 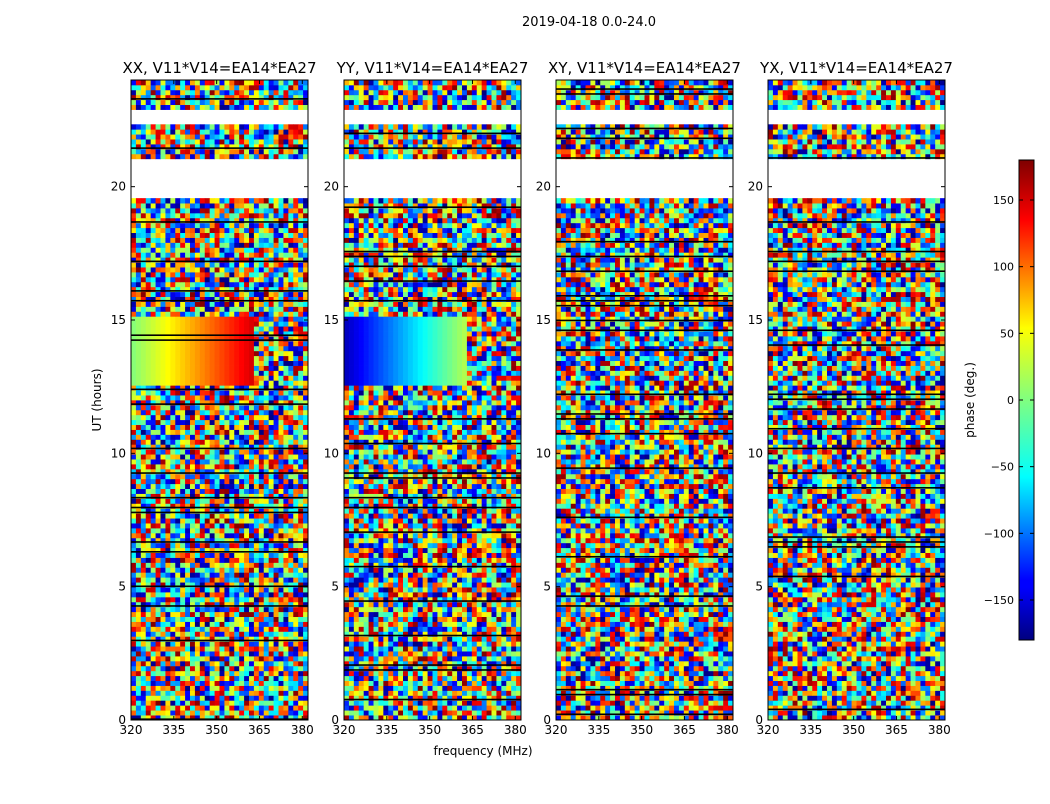 What do you see at coordinates (1003, 267) in the screenshot?
I see `colorbar-tick-label: 100` at bounding box center [1003, 267].